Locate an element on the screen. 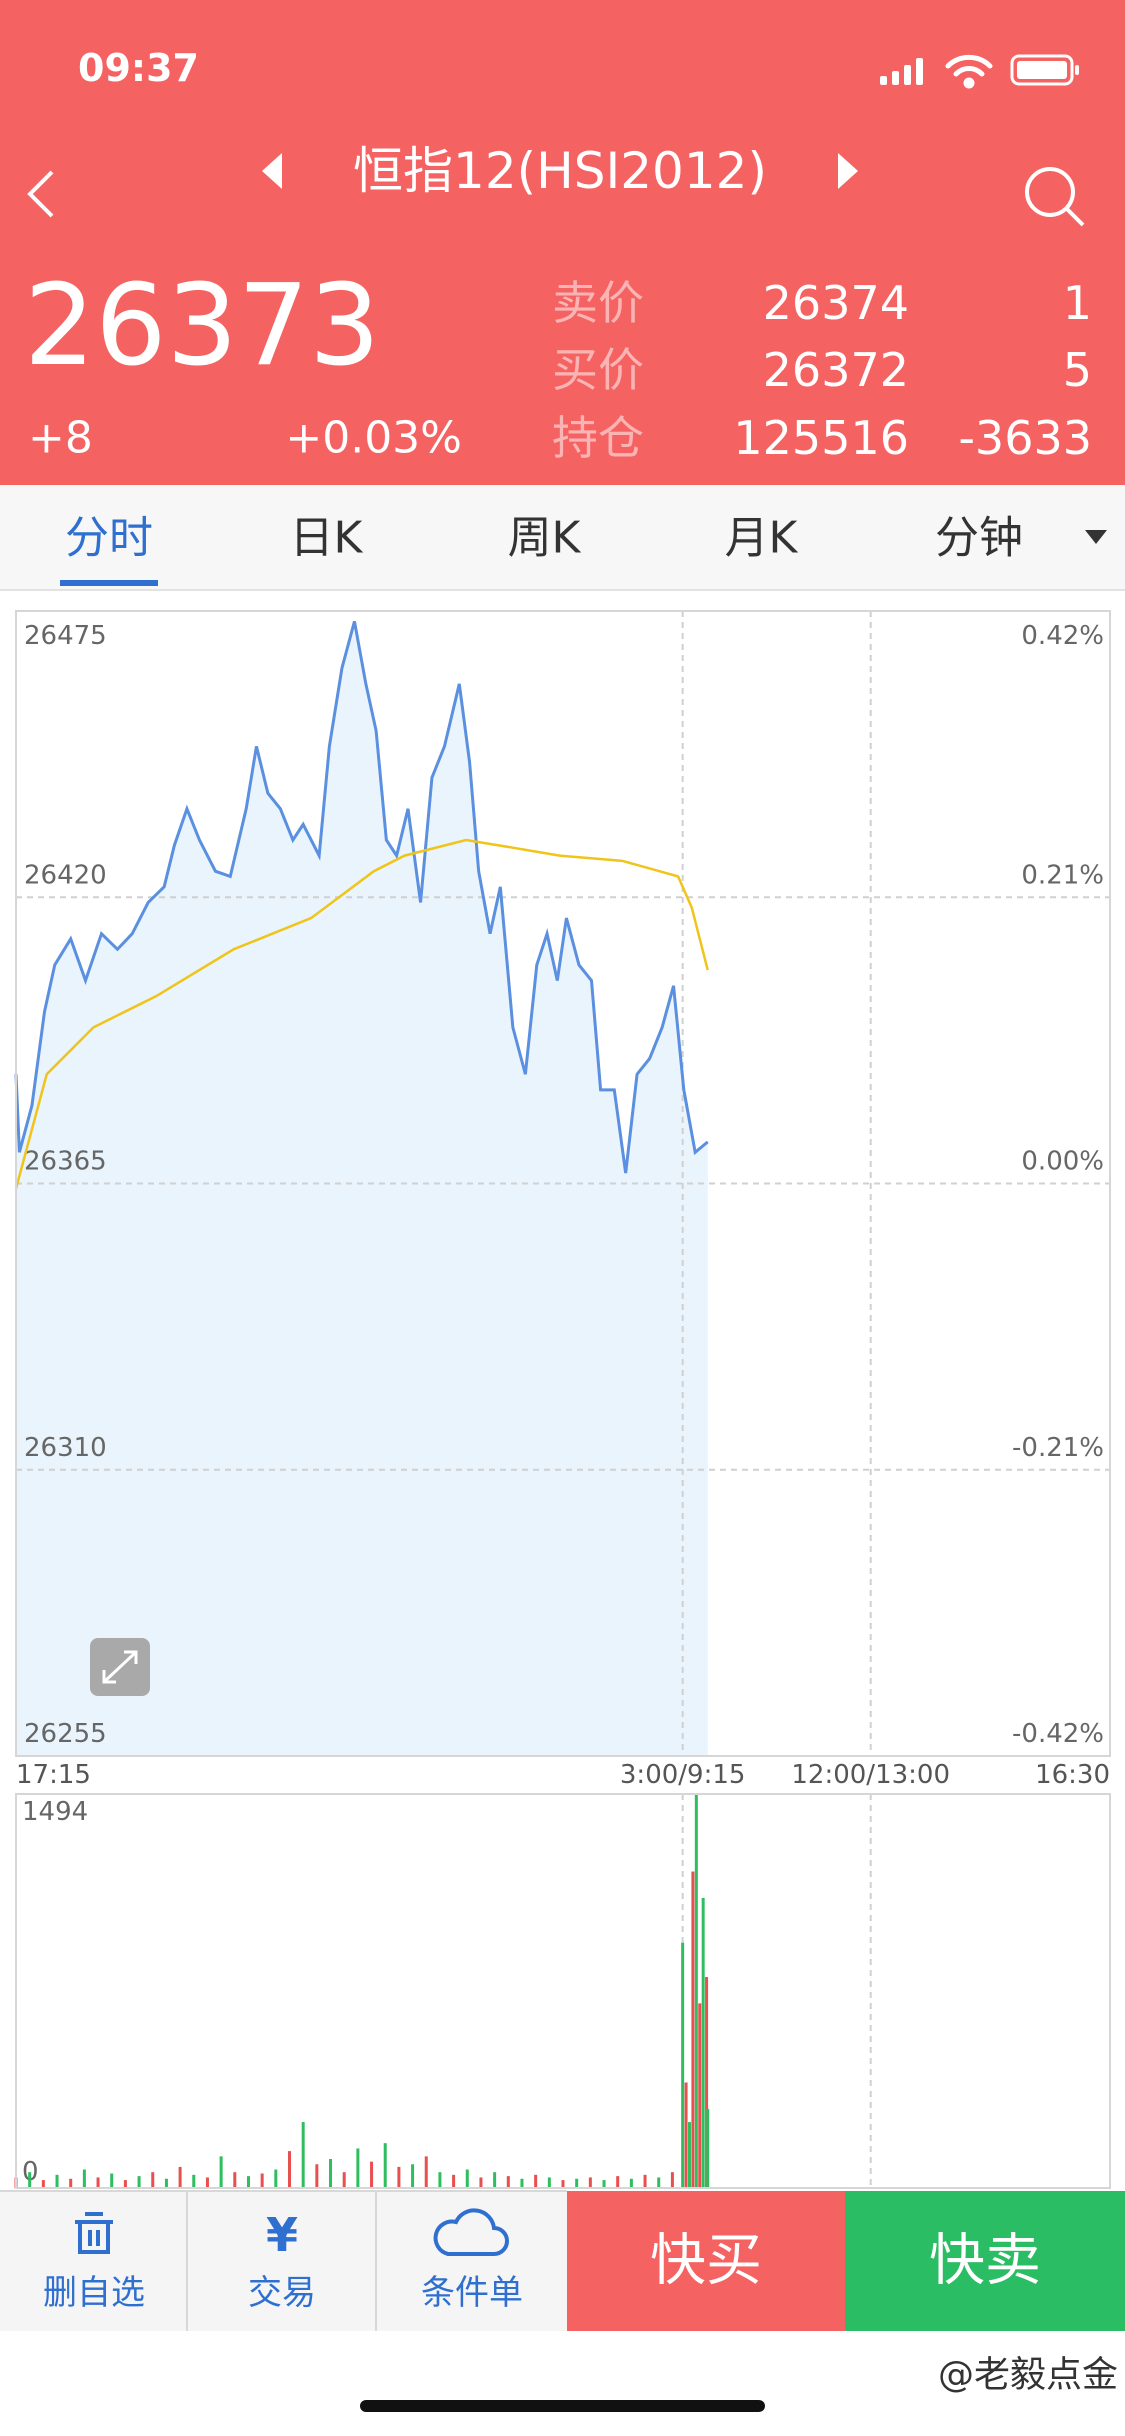  y-tick-label: 26365 is located at coordinates (65, 1162).